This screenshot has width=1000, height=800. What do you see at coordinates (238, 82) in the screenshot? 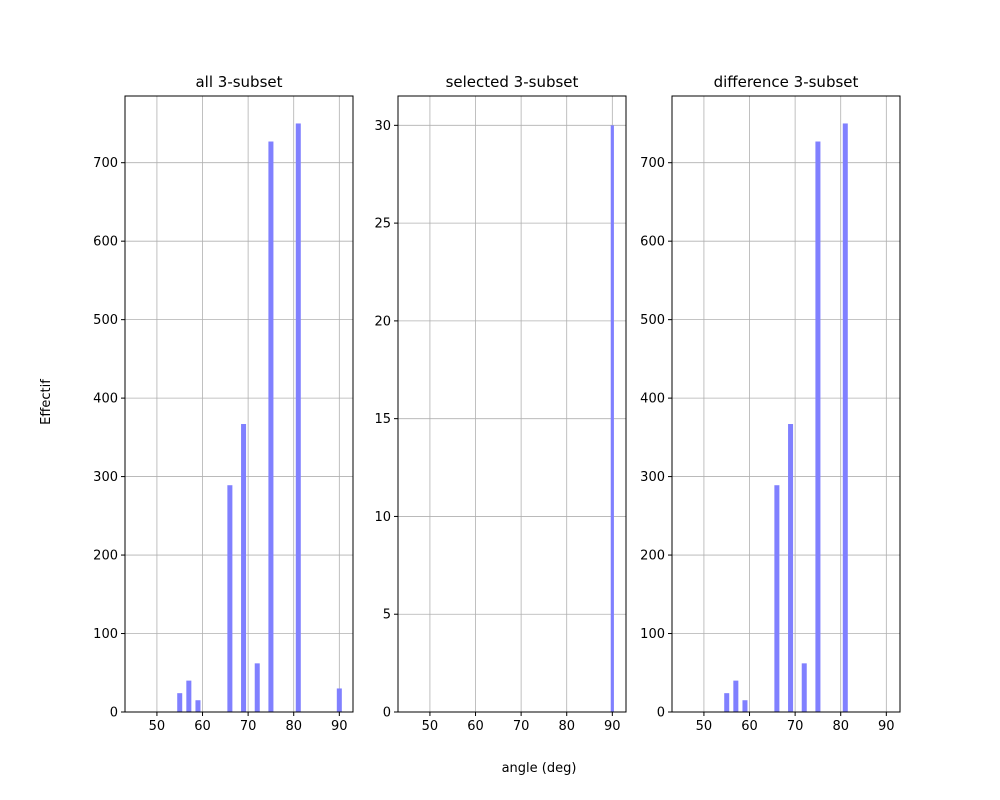
I see `subplot-title: all 3-subset` at bounding box center [238, 82].